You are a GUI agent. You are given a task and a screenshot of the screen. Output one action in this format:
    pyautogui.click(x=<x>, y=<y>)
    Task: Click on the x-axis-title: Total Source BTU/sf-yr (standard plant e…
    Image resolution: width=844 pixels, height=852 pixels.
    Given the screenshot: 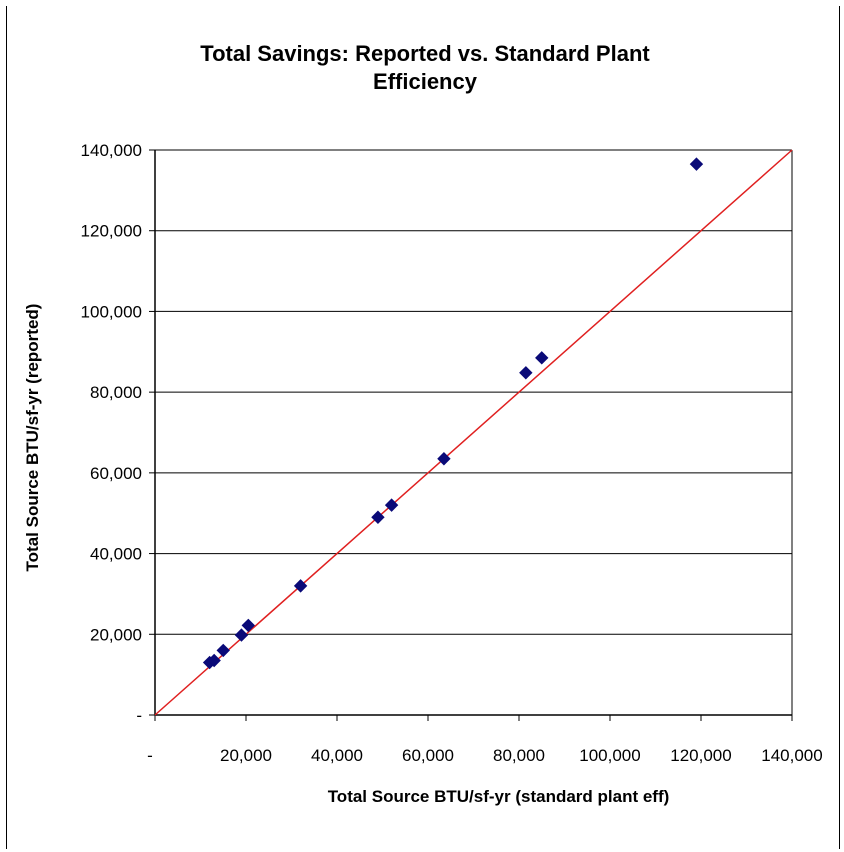 What is the action you would take?
    pyautogui.click(x=499, y=796)
    